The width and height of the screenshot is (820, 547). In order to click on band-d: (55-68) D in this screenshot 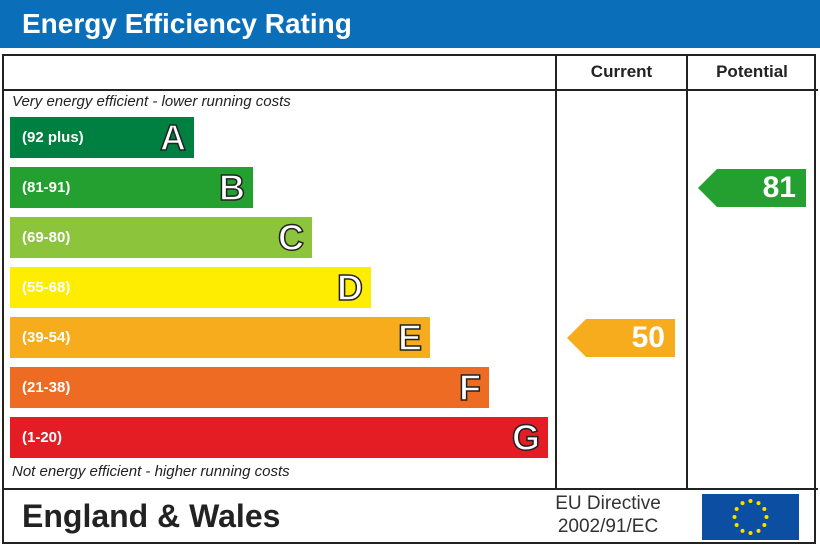, I will do `click(190, 287)`.